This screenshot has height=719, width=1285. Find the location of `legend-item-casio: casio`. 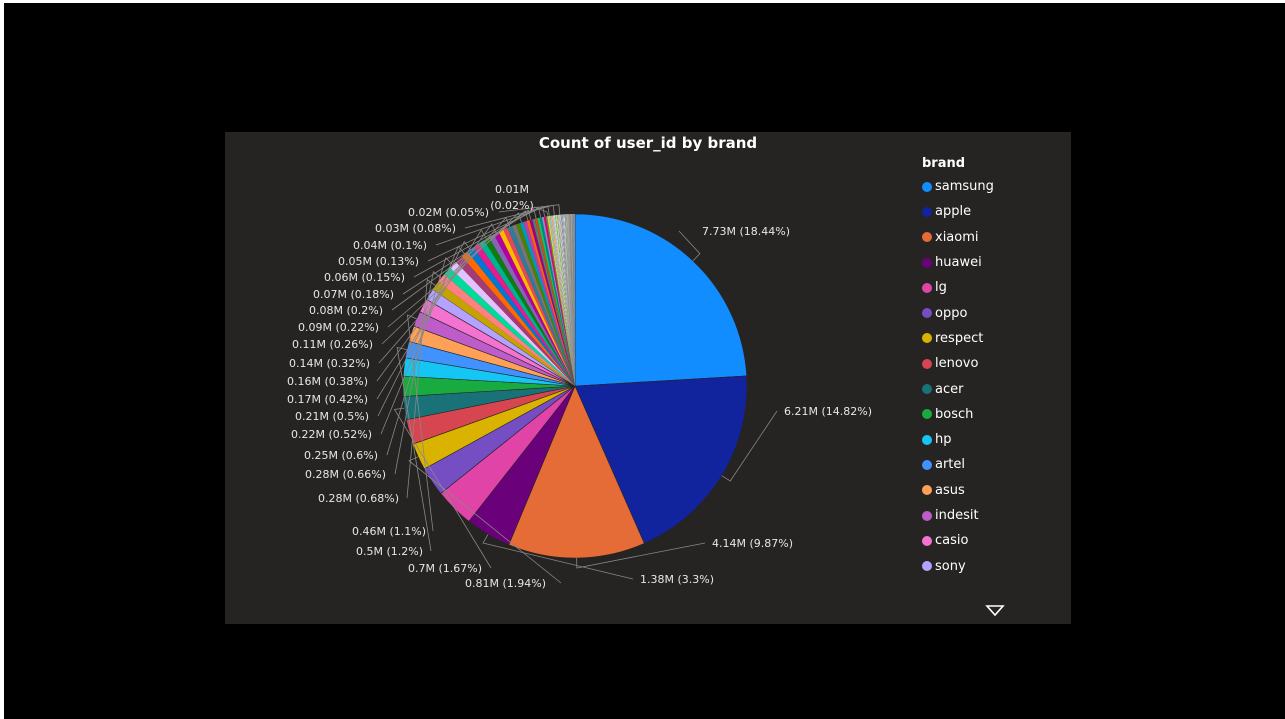

legend-item-casio: casio is located at coordinates (992, 540).